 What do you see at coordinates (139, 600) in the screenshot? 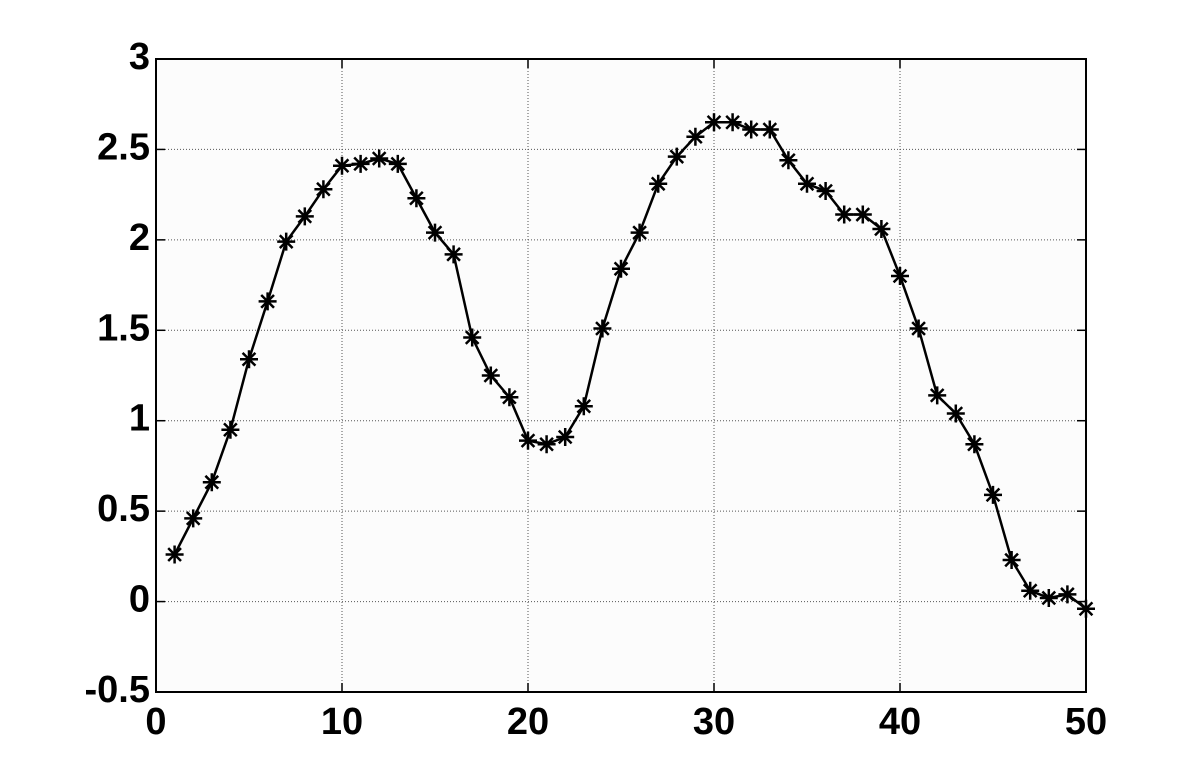
I see `y-tick-label: 0` at bounding box center [139, 600].